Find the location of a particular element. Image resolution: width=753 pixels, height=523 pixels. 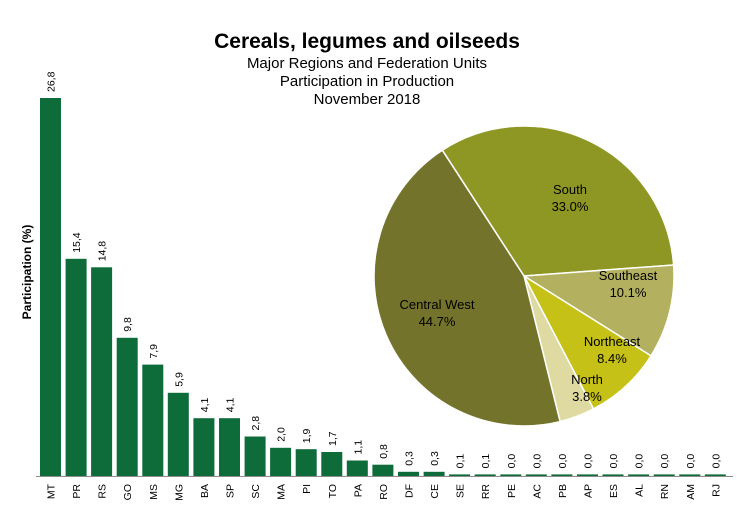

data-label-AL: 0,0 is located at coordinates (640, 461).